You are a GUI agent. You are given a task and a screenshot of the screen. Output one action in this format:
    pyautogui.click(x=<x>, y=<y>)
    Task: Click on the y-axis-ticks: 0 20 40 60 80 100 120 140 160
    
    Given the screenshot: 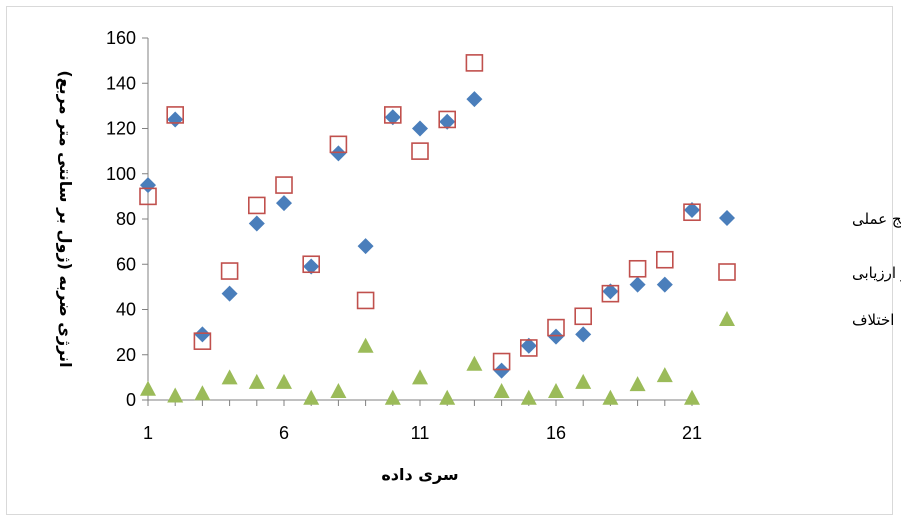 What is the action you would take?
    pyautogui.click(x=127, y=219)
    